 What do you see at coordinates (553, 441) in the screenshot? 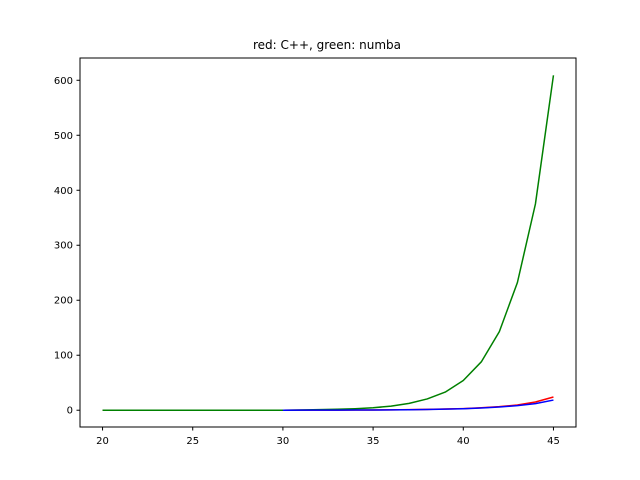
I see `x-tick-label: 45` at bounding box center [553, 441].